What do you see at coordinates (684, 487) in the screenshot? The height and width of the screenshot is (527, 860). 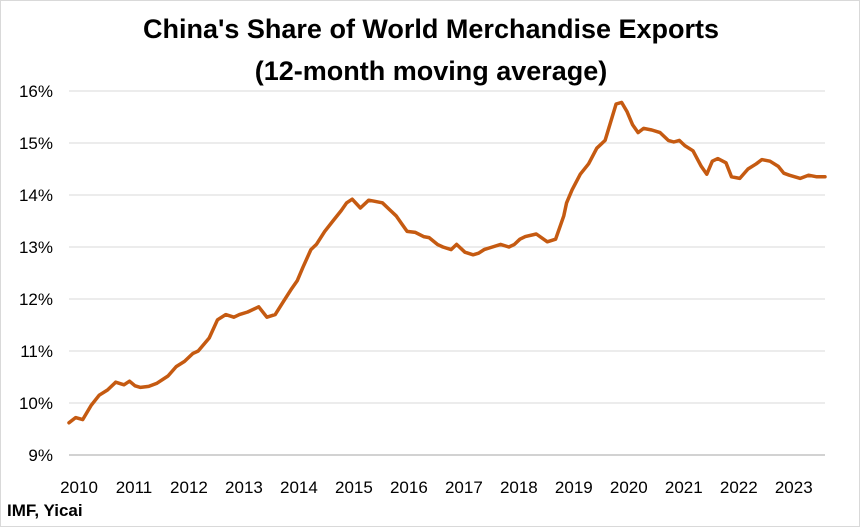 I see `x-tick-label: 2021` at bounding box center [684, 487].